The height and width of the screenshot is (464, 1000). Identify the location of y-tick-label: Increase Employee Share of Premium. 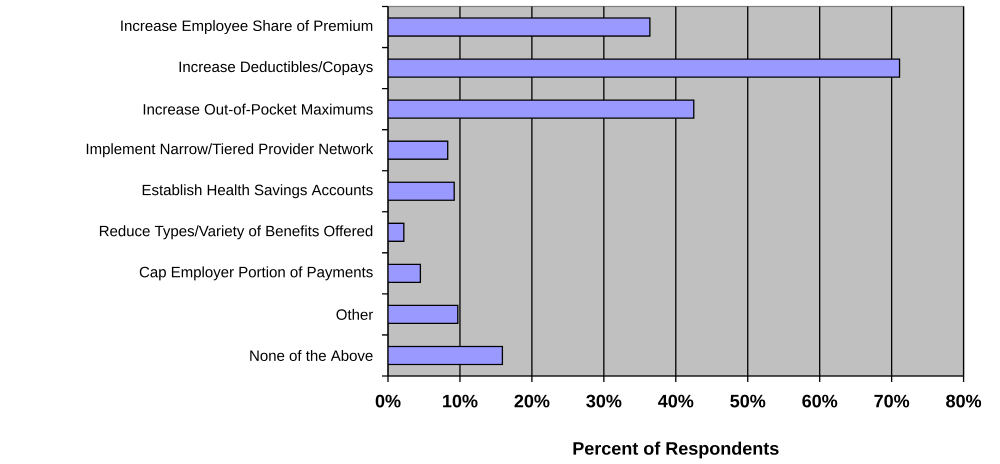
(246, 27).